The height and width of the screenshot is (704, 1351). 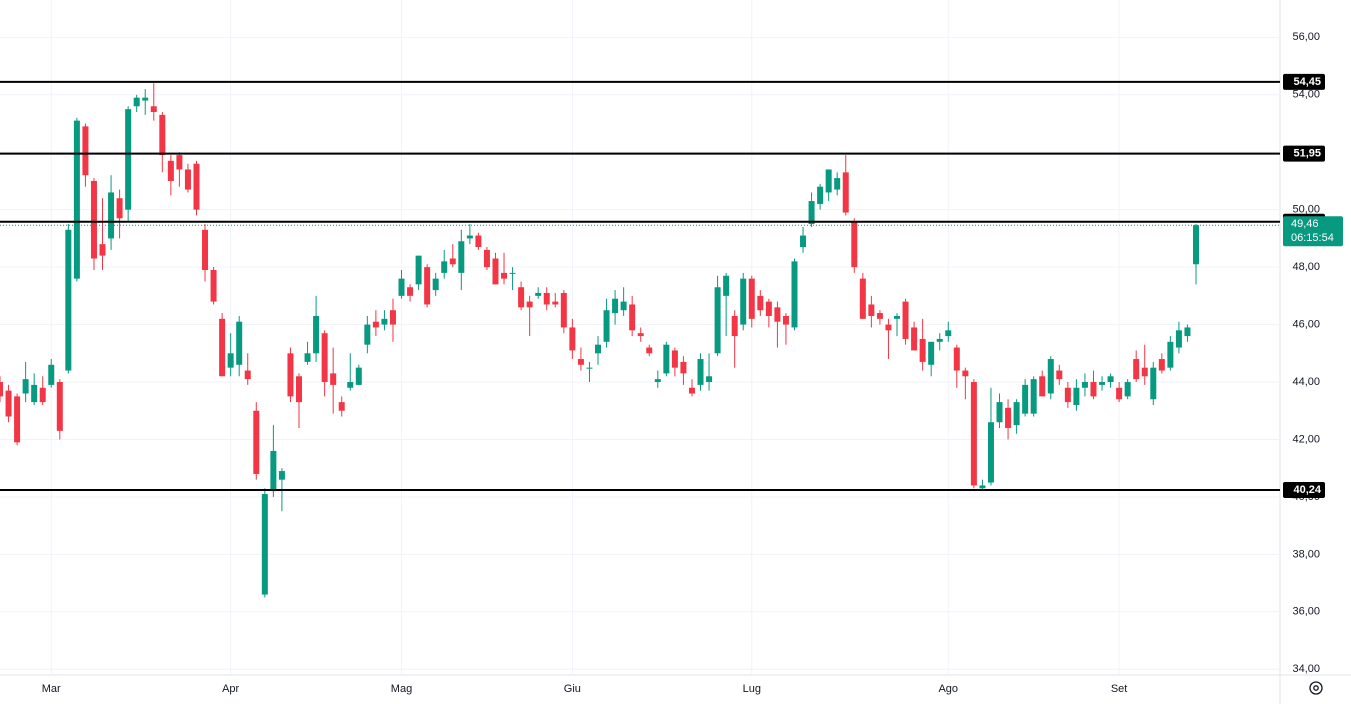 What do you see at coordinates (1306, 324) in the screenshot?
I see `y-tick-label: 46,00` at bounding box center [1306, 324].